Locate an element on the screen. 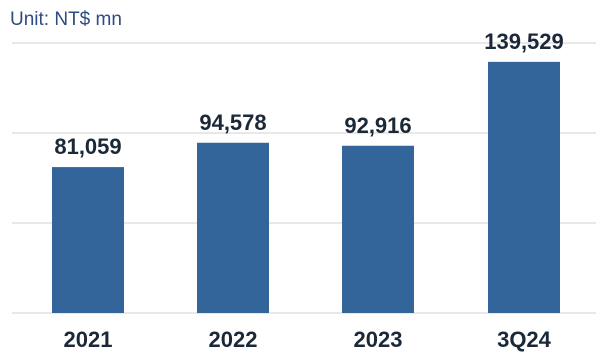 Image resolution: width=596 pixels, height=354 pixels. category-label: 2022 is located at coordinates (233, 339).